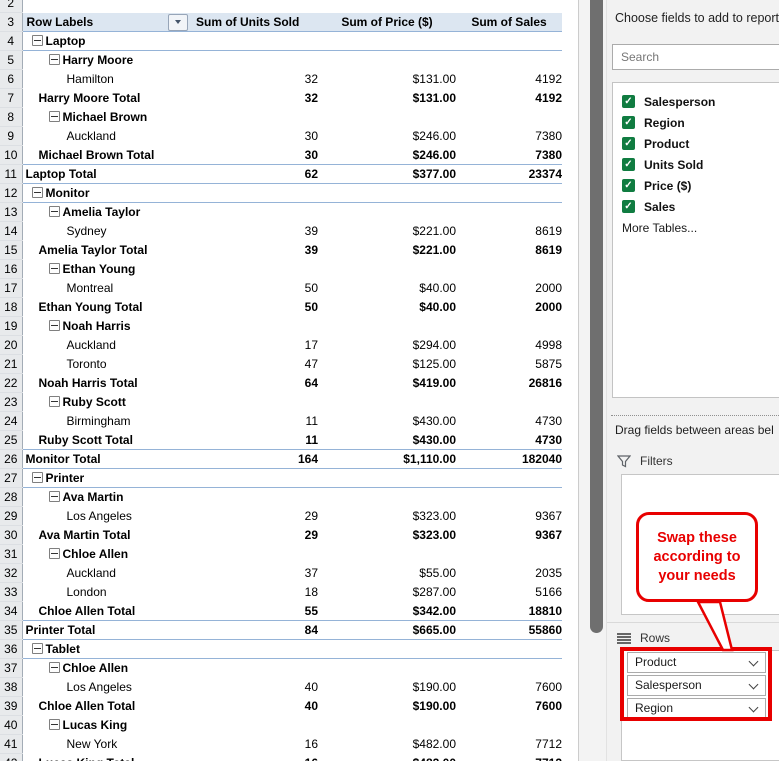 Image resolution: width=779 pixels, height=761 pixels. I want to click on row-label-cell: Amelia Taylor Total, so click(93, 250).